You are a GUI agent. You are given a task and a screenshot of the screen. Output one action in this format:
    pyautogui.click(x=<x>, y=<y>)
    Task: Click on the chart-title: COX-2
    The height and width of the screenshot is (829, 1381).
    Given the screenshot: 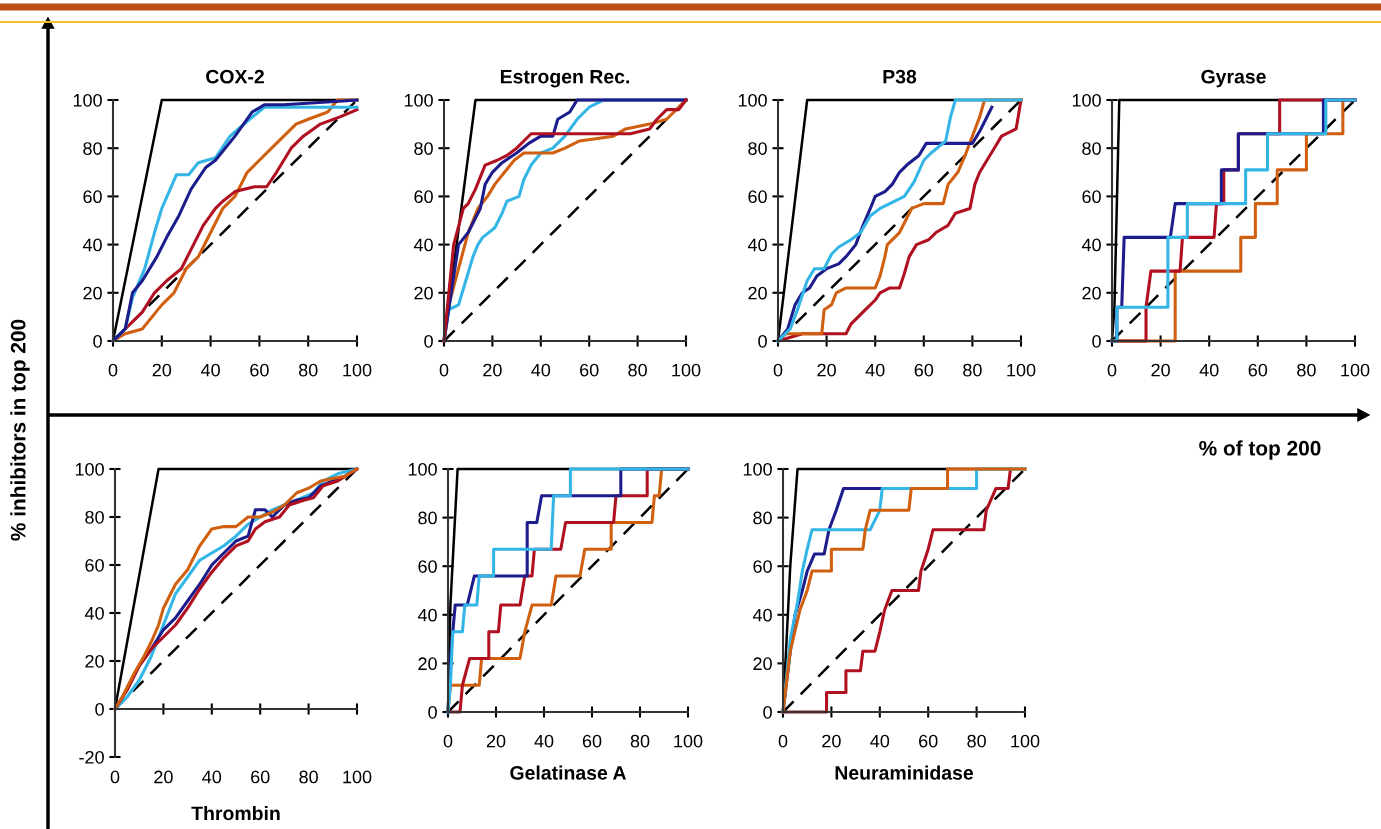 What is the action you would take?
    pyautogui.click(x=235, y=76)
    